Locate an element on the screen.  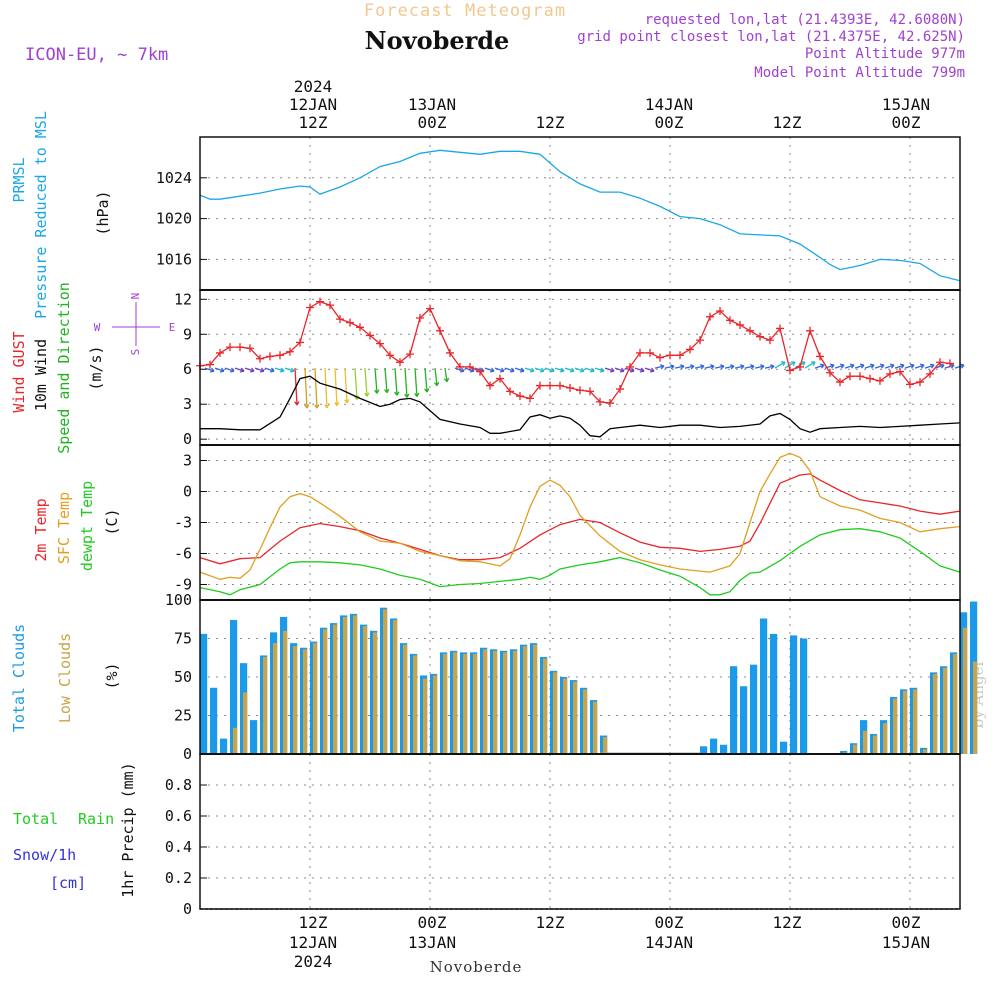
compass-s: S is located at coordinates (135, 352).